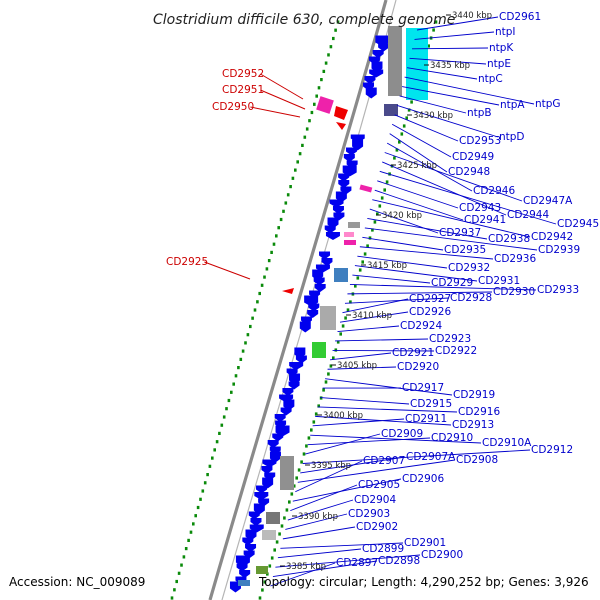 The width and height of the screenshot is (600, 600). I want to click on forward-gene-label: CD2919, so click(474, 395).